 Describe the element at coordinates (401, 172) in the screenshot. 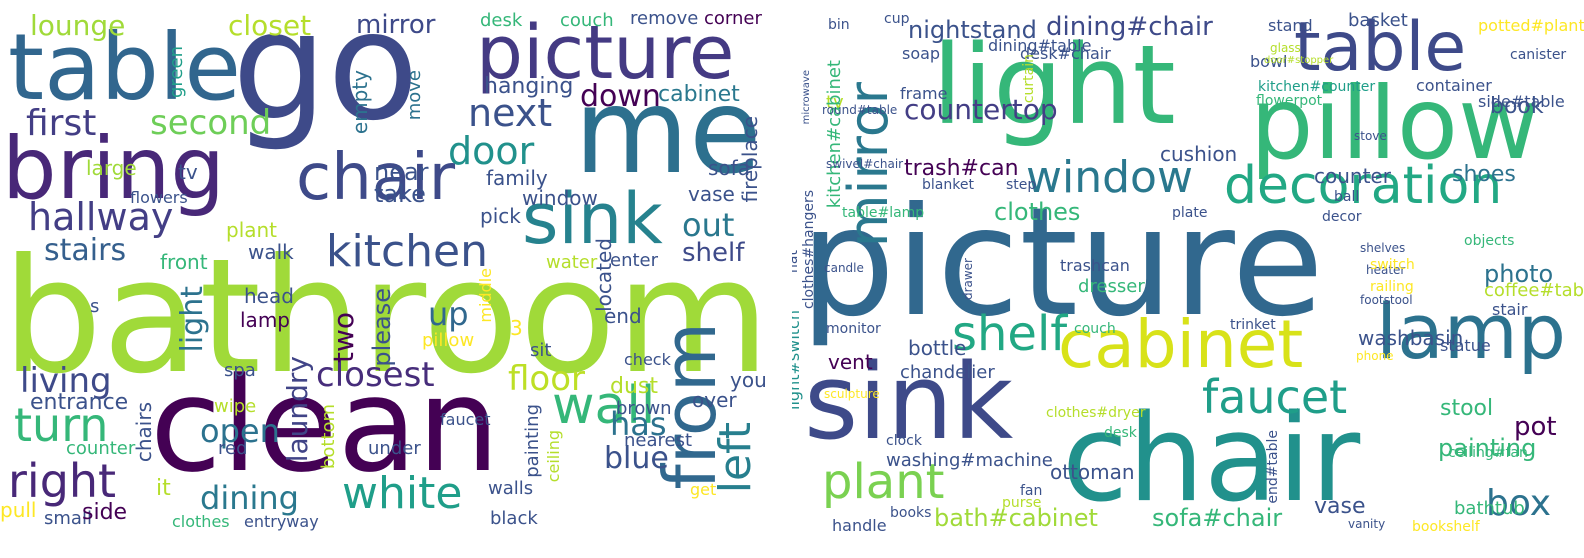

I see `word: near` at that location.